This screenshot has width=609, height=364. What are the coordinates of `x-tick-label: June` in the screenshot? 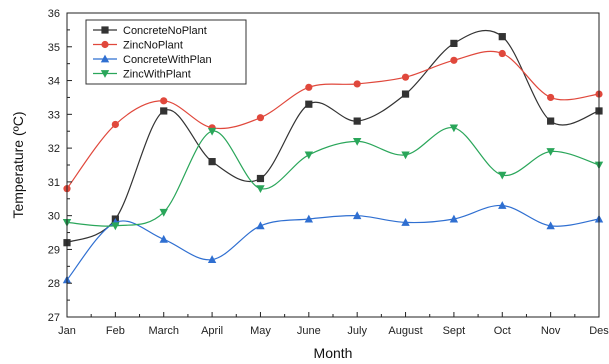 It's located at (309, 331).